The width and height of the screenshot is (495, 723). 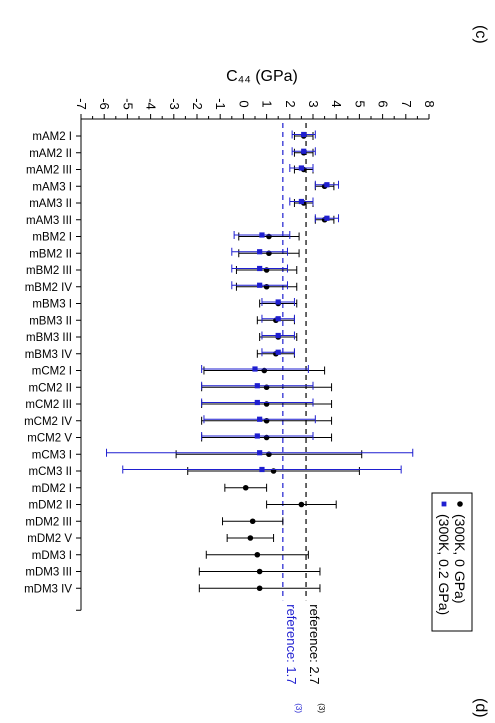 I want to click on x-tick-label: 1, so click(x=267, y=103).